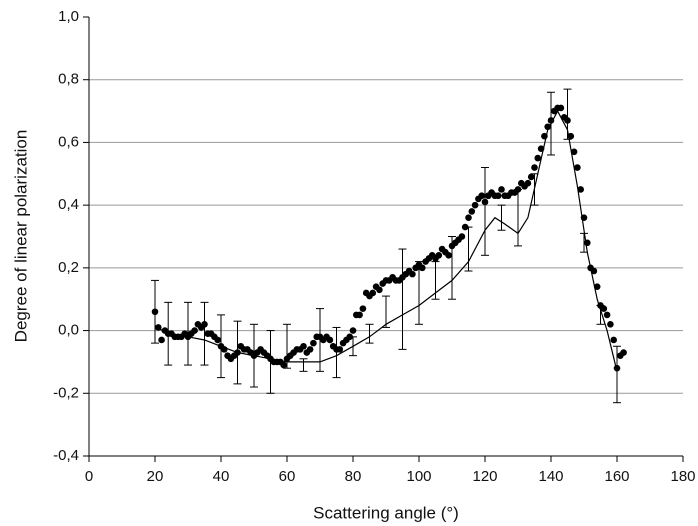 The image size is (698, 526). I want to click on y-tick-label: -0,4, so click(66, 455).